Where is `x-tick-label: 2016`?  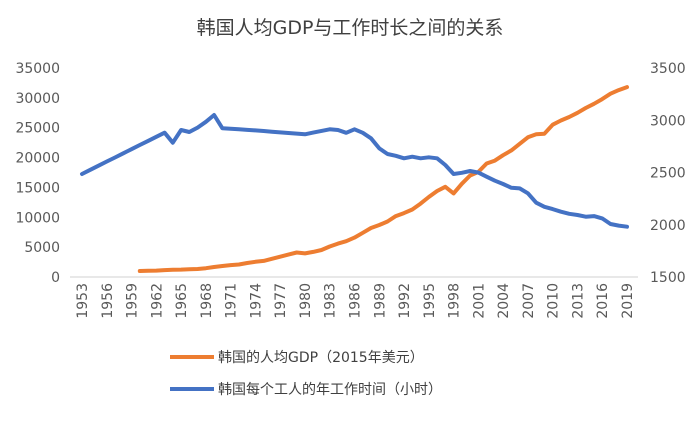 x-tick-label: 2016 is located at coordinates (603, 301).